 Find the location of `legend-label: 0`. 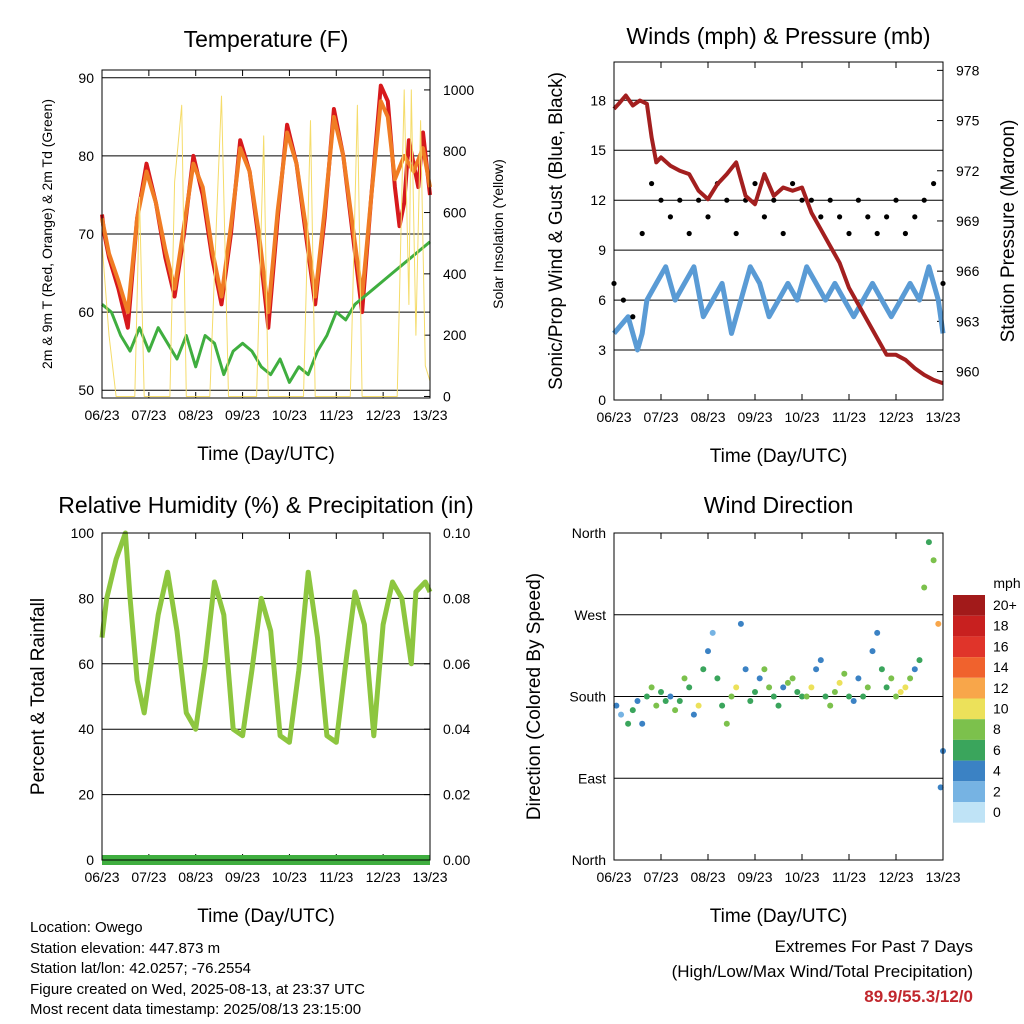

legend-label: 0 is located at coordinates (997, 812).